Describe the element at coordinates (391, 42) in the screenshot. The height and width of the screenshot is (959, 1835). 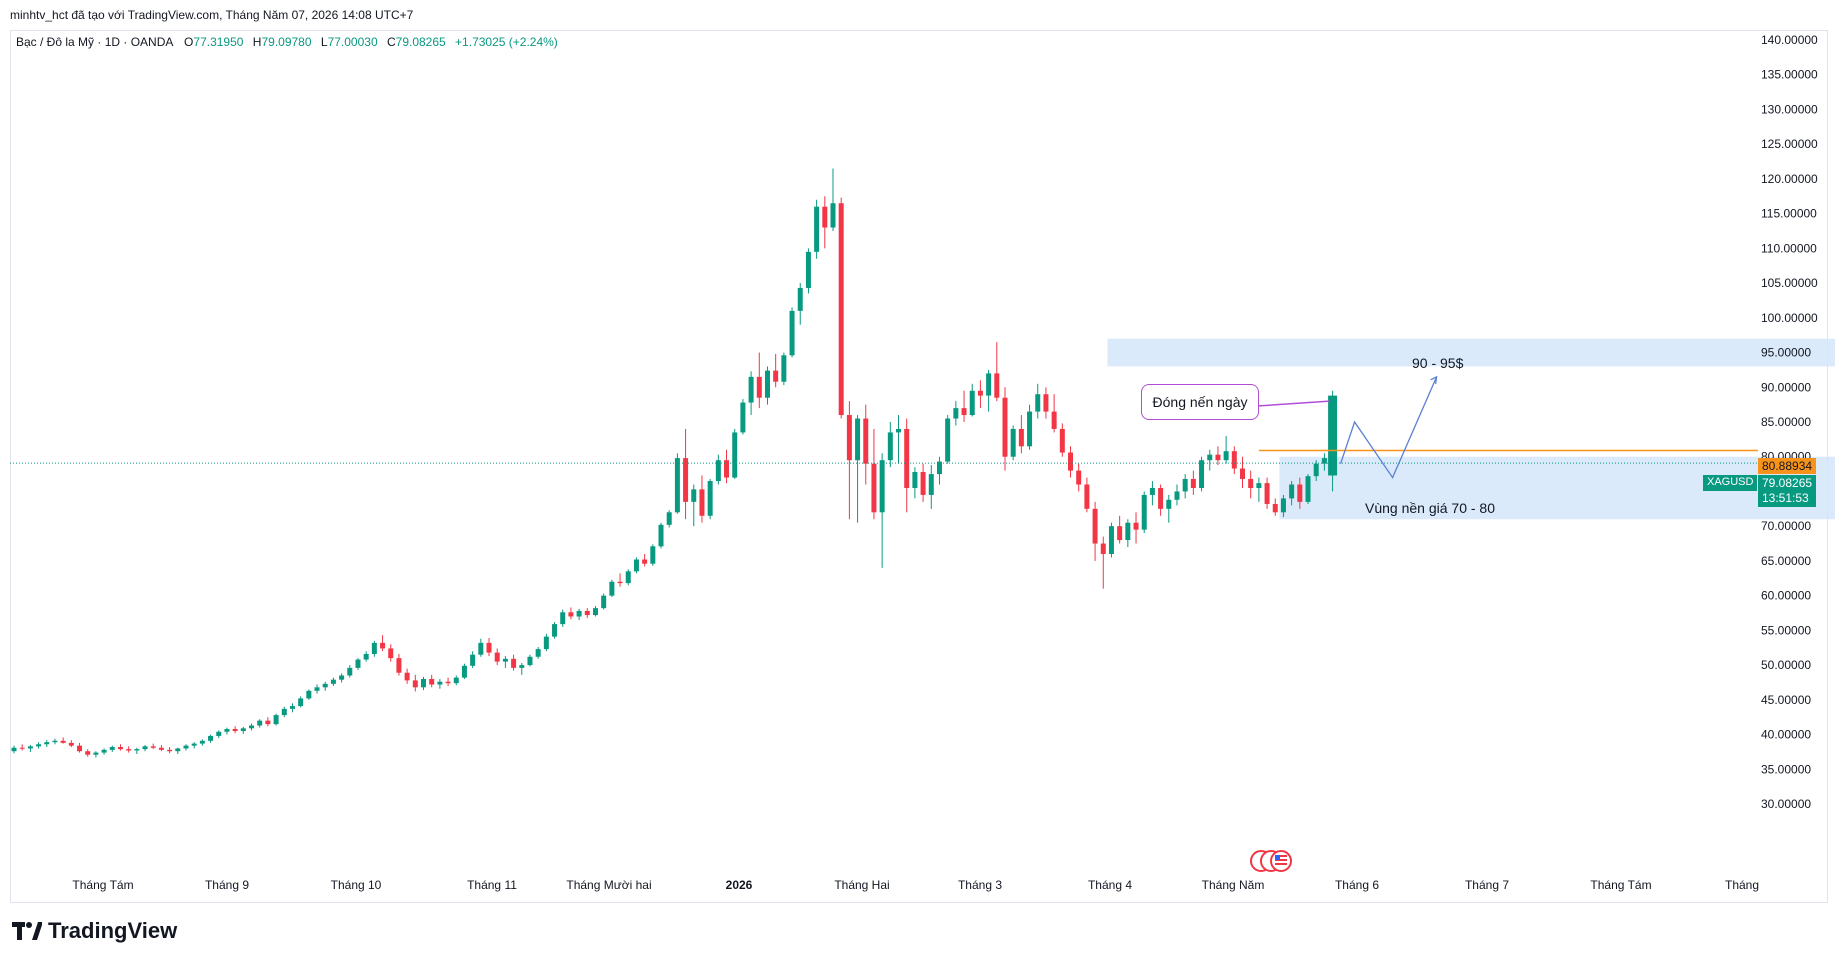
I see `close-label: C` at that location.